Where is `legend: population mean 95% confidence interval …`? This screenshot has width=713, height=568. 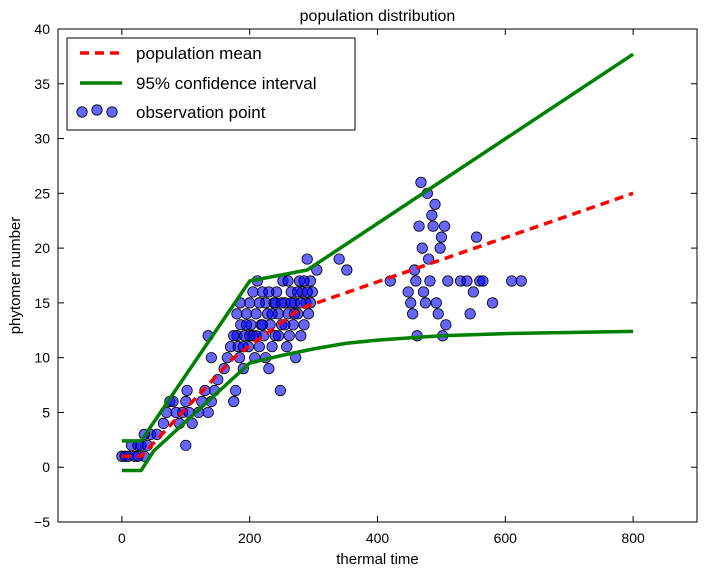 legend: population mean 95% confidence interval … is located at coordinates (211, 84).